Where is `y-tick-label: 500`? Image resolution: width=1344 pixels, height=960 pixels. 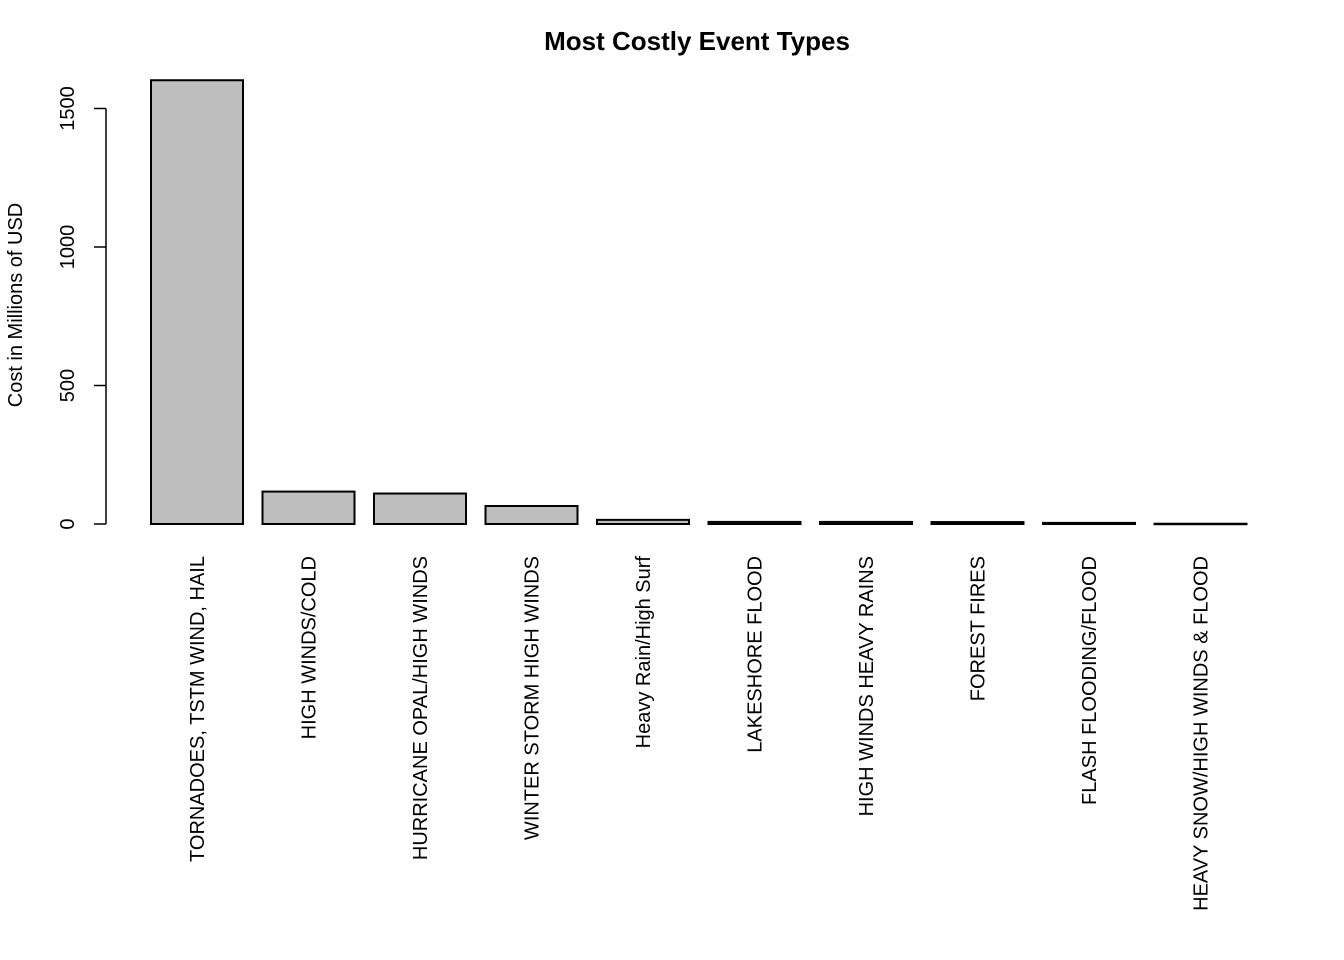
y-tick-label: 500 is located at coordinates (68, 385).